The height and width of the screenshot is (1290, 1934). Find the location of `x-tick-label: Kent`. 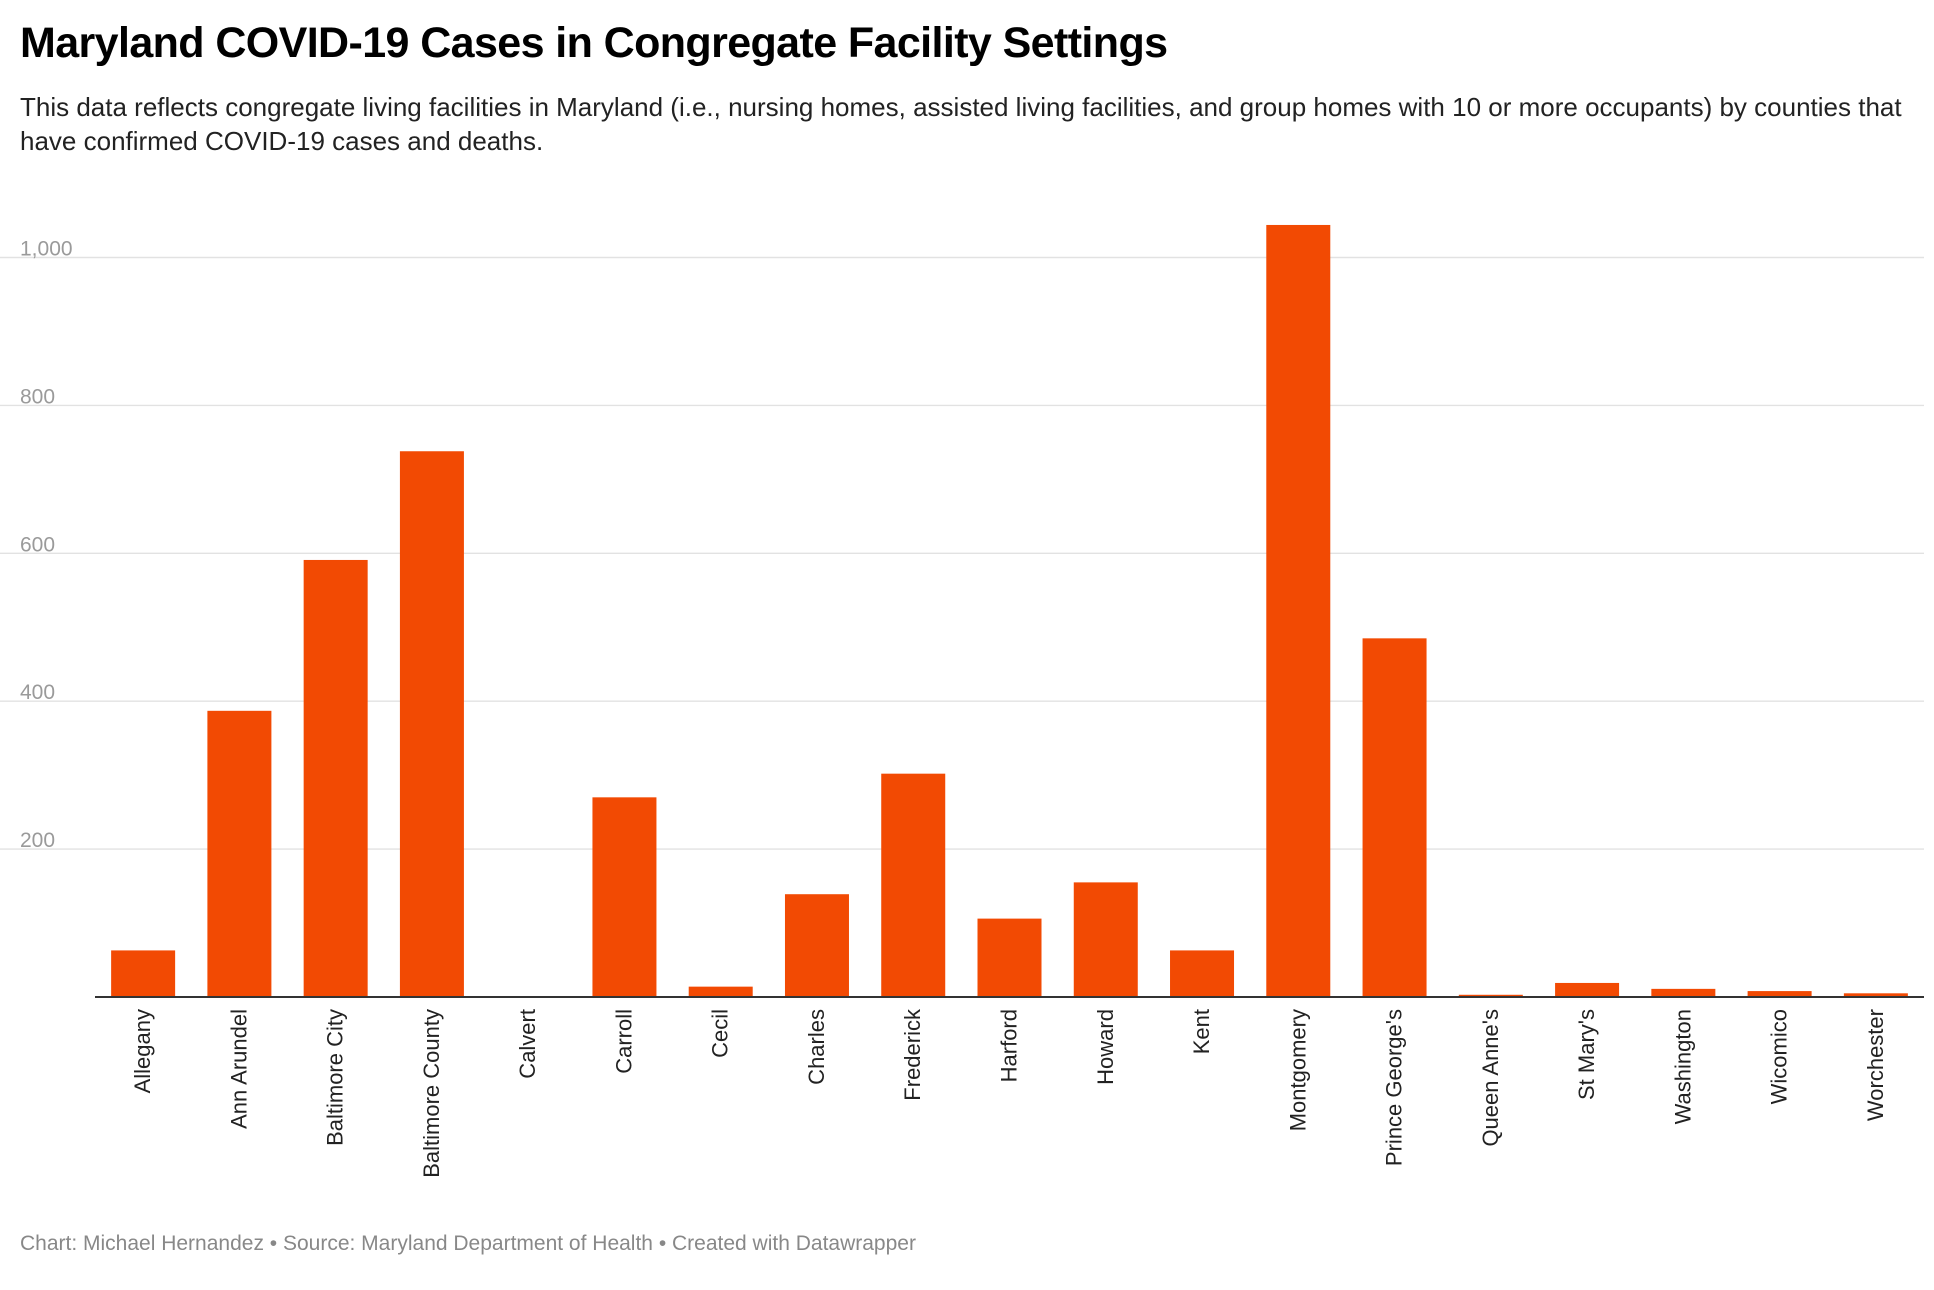

x-tick-label: Kent is located at coordinates (1201, 1031).